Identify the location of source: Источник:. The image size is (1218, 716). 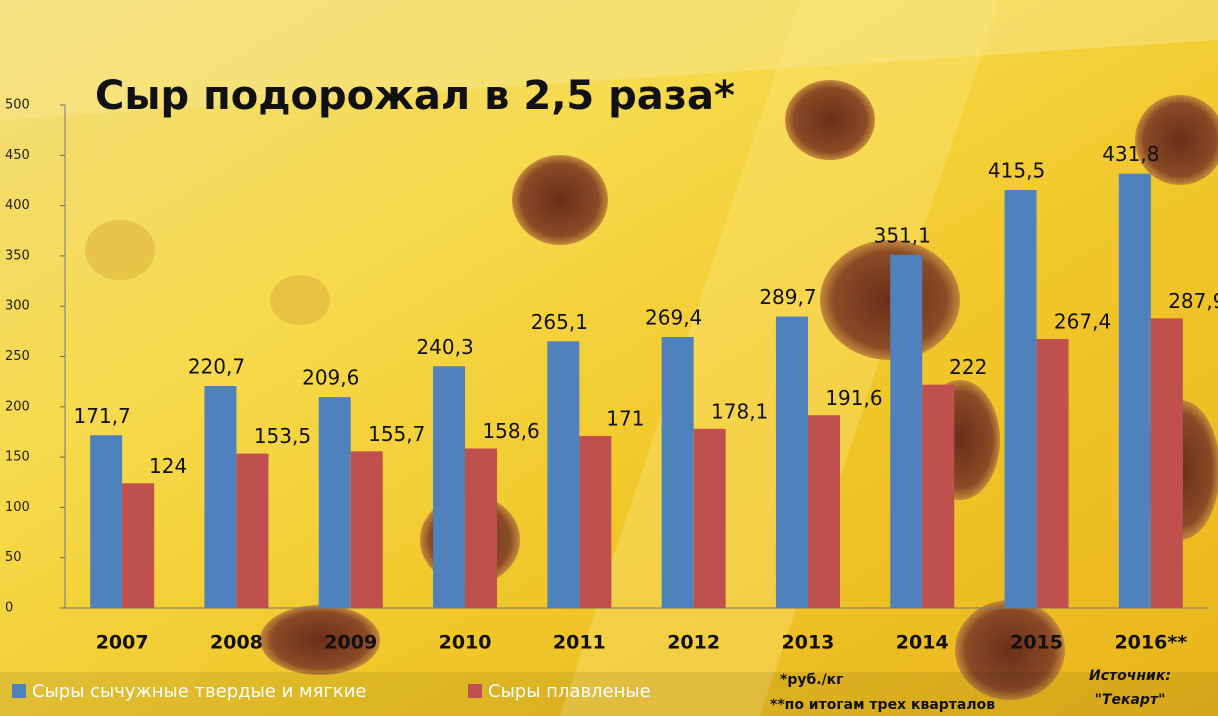
(1130, 676).